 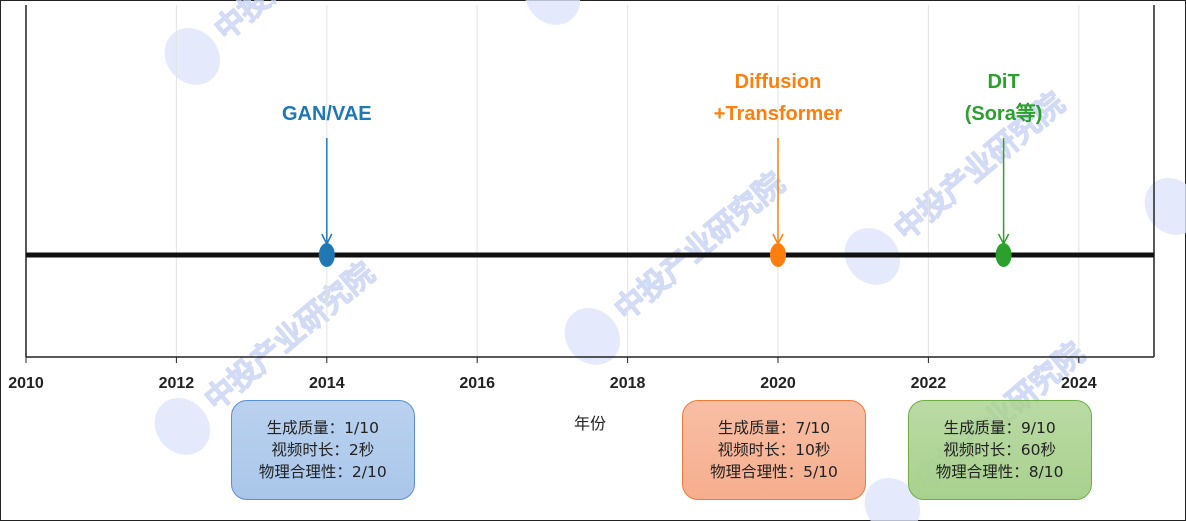 What do you see at coordinates (322, 428) in the screenshot?
I see `event-info-line: 生成质量：1/10` at bounding box center [322, 428].